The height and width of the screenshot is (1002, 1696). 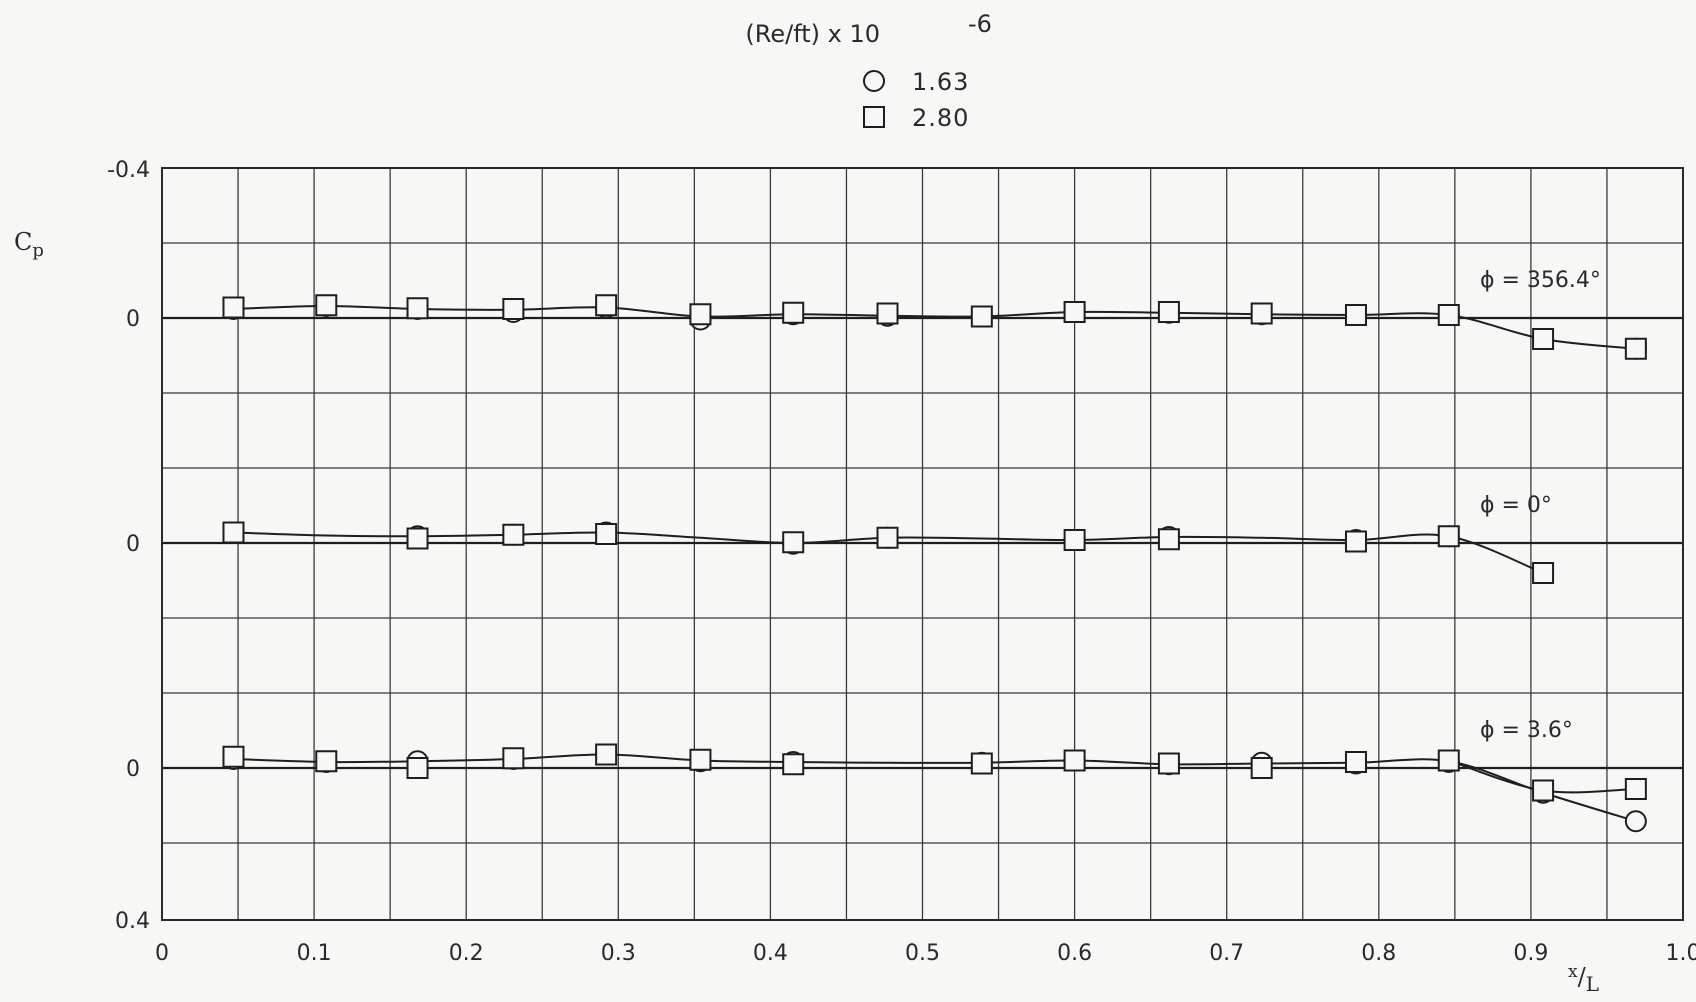 What do you see at coordinates (466, 953) in the screenshot?
I see `x-tick-label: 0.2` at bounding box center [466, 953].